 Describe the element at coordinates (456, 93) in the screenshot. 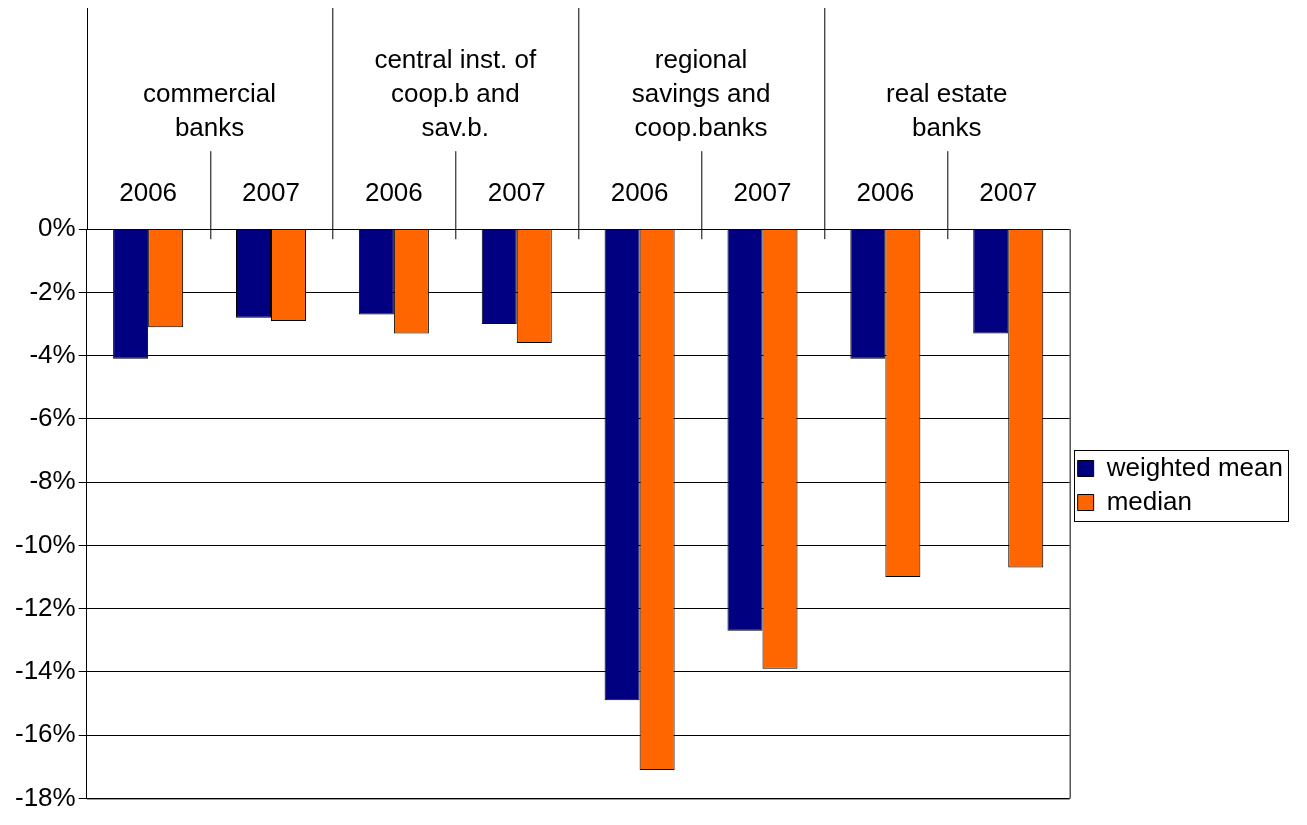

I see `text: central inst. of coop.b and sav.b.` at that location.